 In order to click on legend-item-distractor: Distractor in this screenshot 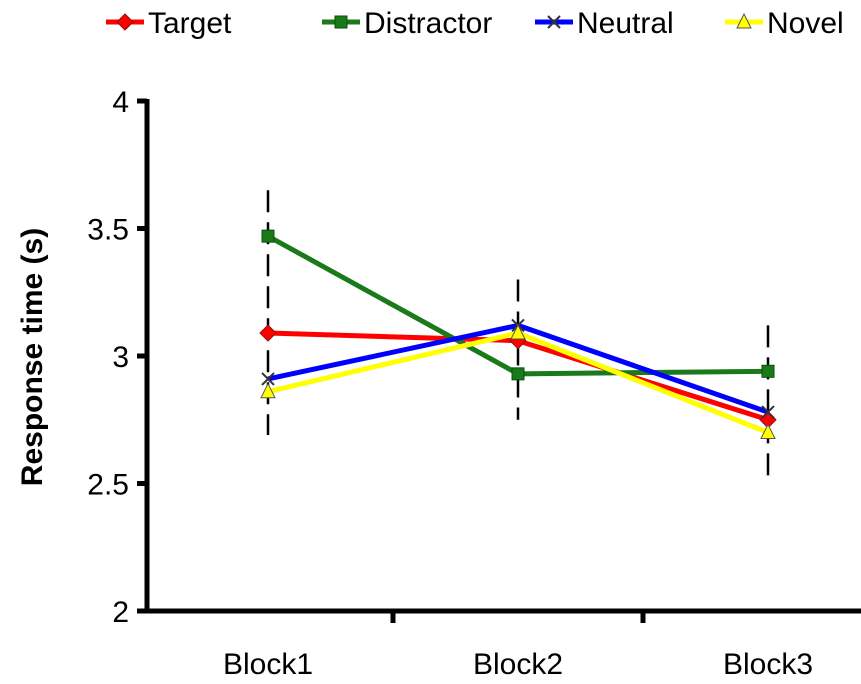, I will do `click(407, 23)`.